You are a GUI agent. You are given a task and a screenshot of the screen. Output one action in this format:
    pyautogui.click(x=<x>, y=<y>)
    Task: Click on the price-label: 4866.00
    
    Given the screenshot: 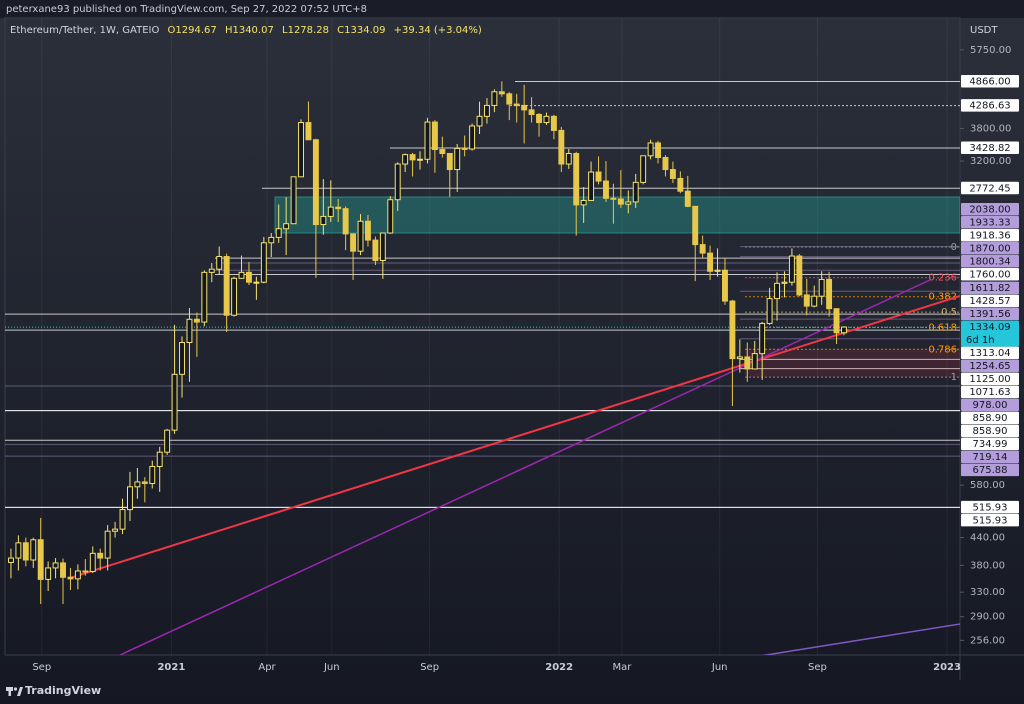 What is the action you would take?
    pyautogui.click(x=989, y=82)
    